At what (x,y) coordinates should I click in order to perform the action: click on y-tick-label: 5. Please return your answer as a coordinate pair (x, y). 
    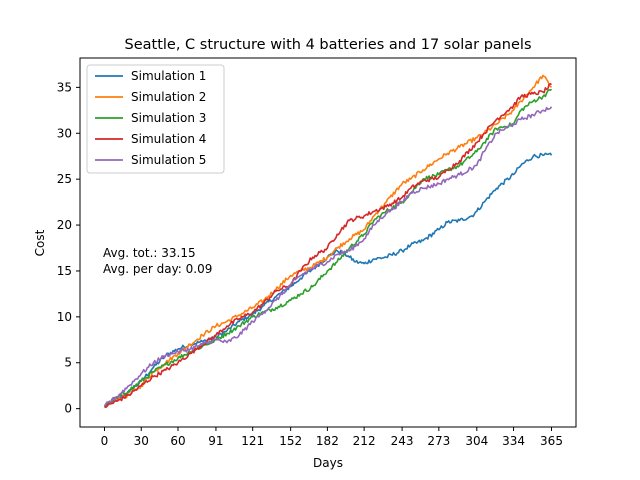
    Looking at the image, I should click on (68, 363).